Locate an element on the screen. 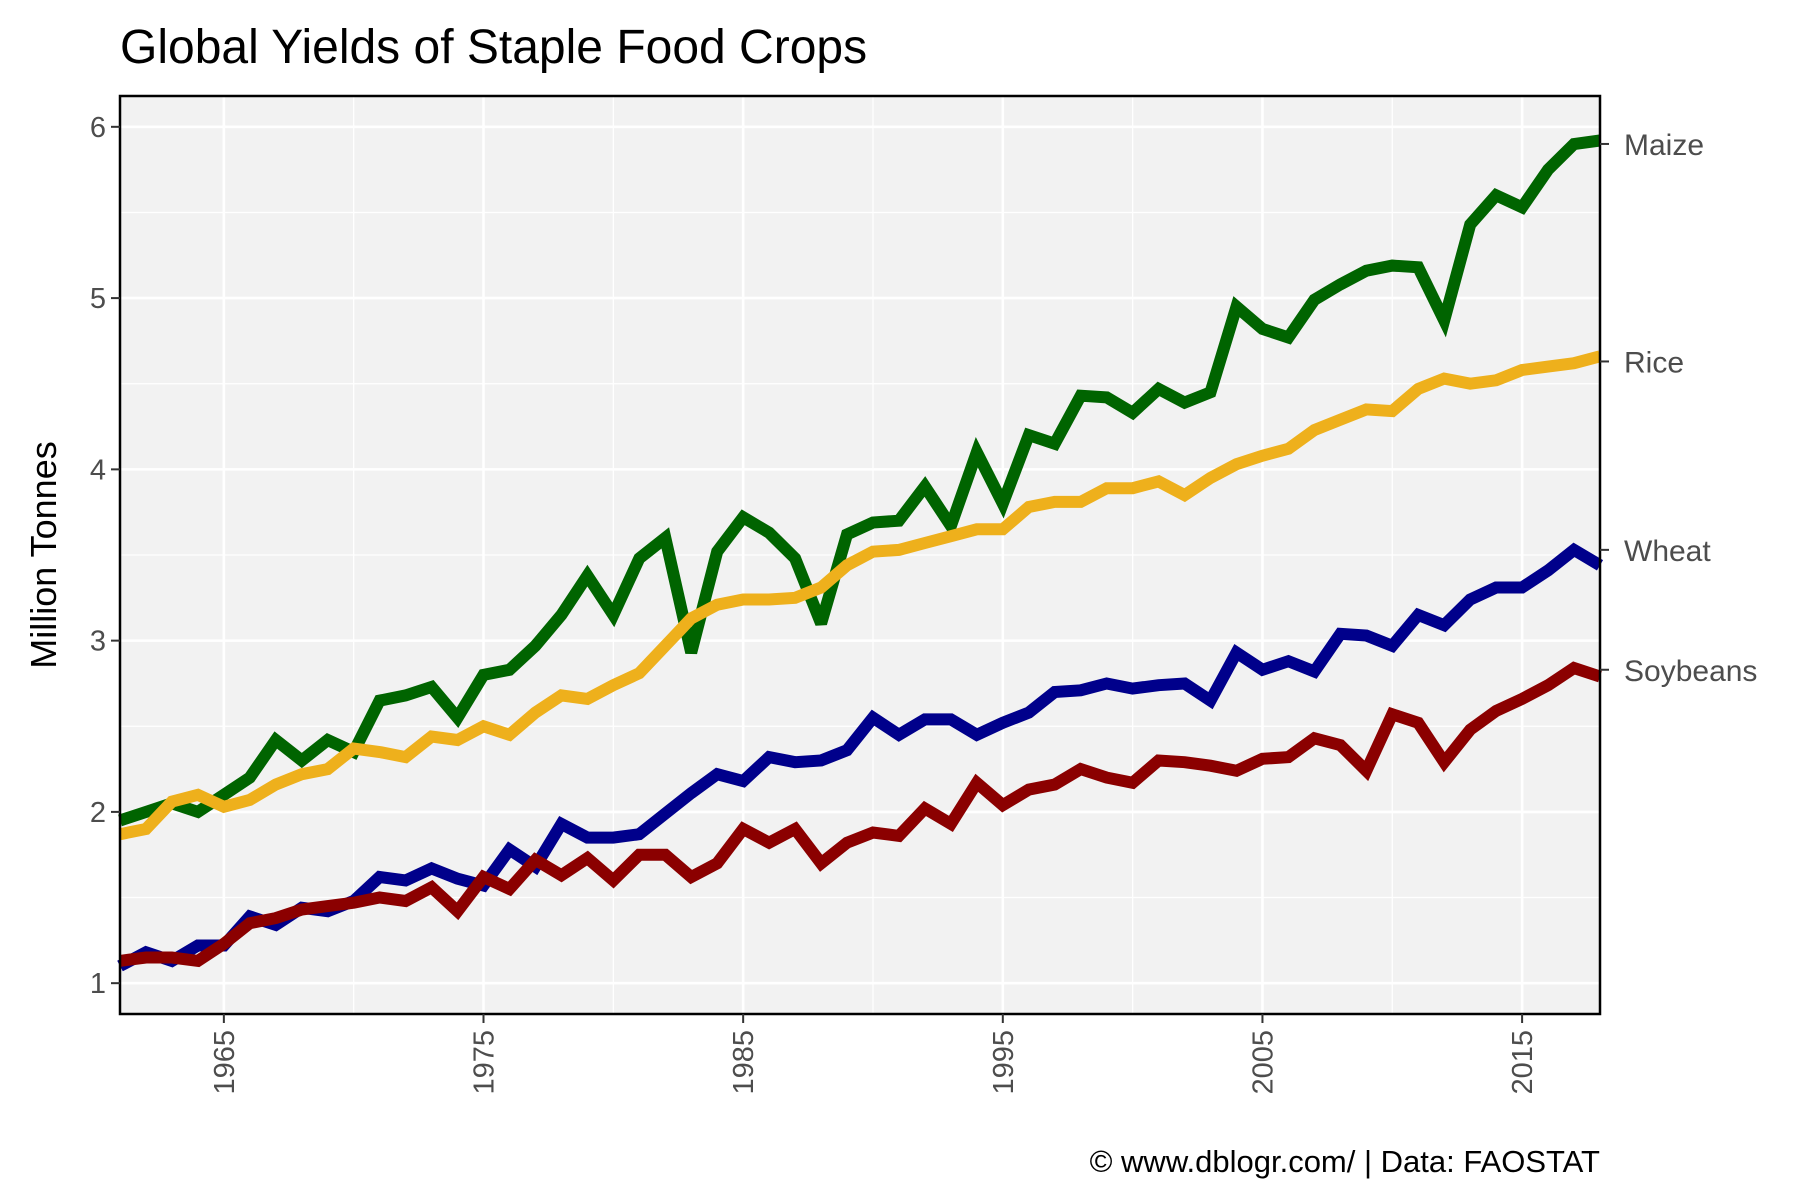 Image resolution: width=1800 pixels, height=1200 pixels. y-tick-label: 1 is located at coordinates (98, 984).